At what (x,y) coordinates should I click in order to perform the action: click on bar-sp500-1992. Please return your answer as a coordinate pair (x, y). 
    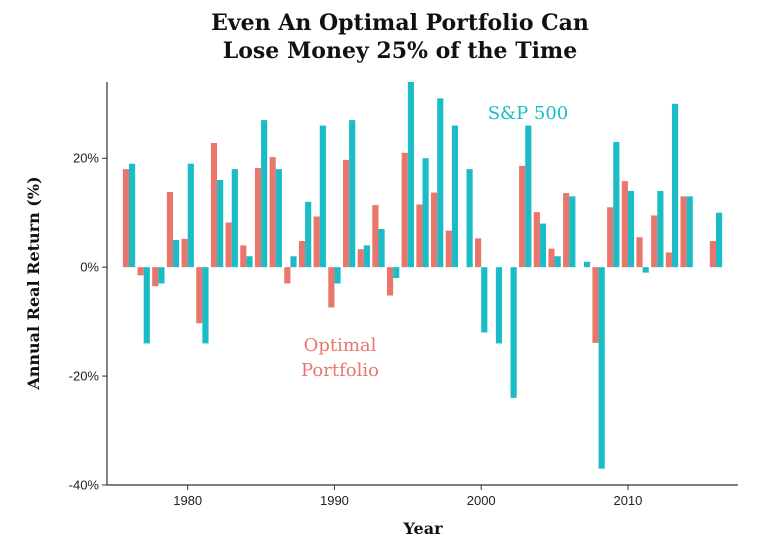
    Looking at the image, I should click on (366, 256).